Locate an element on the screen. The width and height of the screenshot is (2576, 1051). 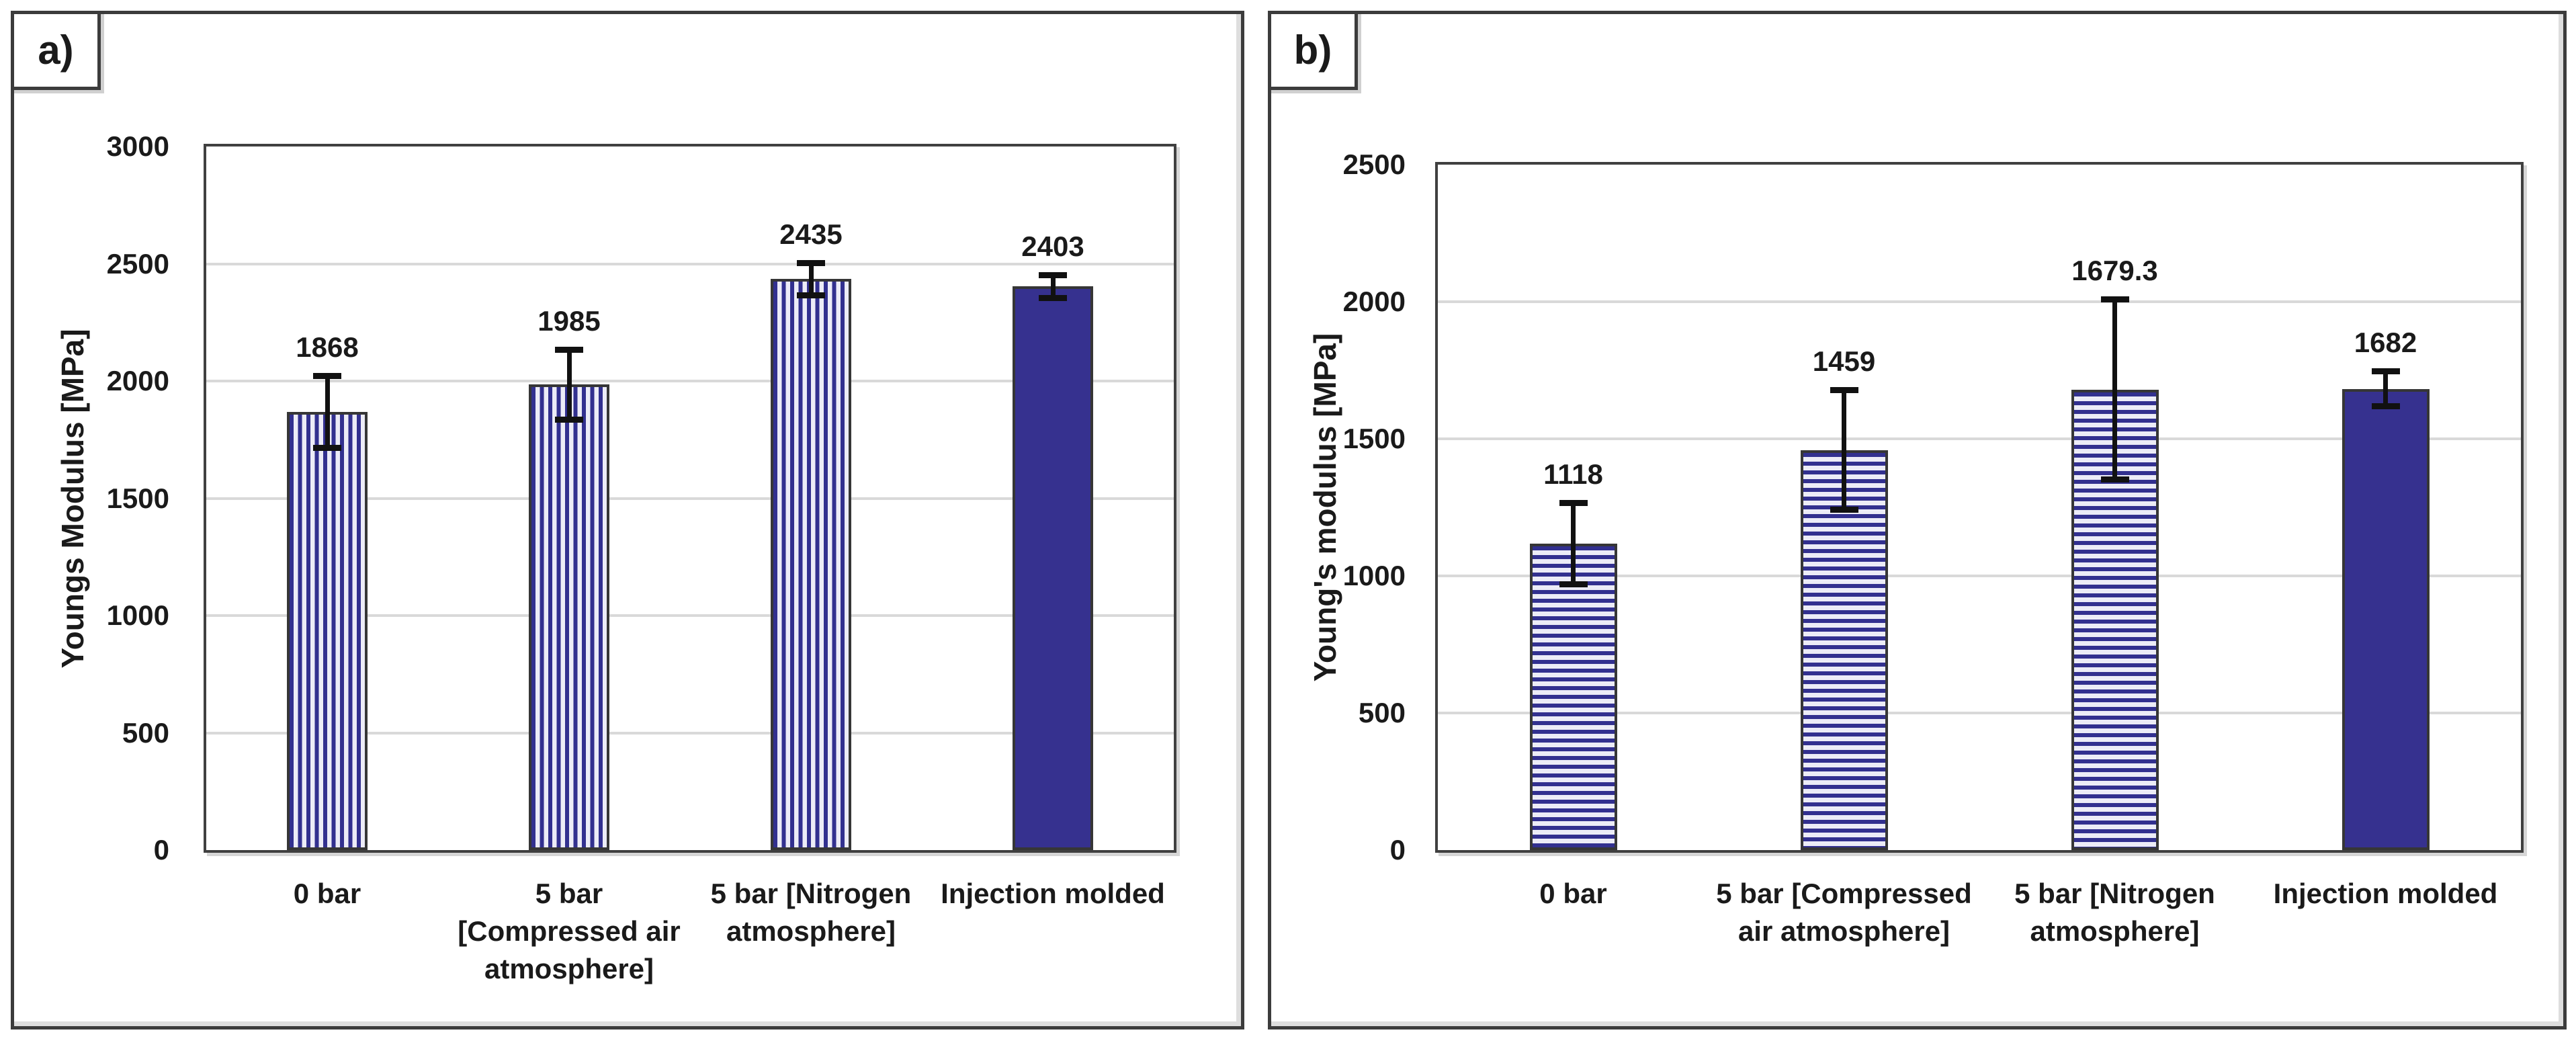
bar-value-label: 1118 is located at coordinates (1573, 474).